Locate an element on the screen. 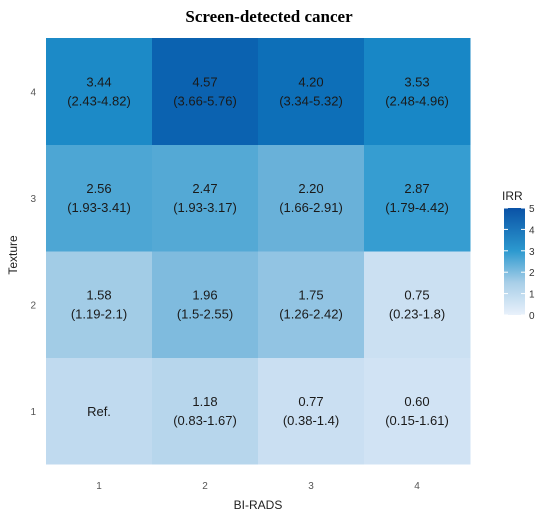 The width and height of the screenshot is (550, 517). cell-ci-label: (1.5-2.55) is located at coordinates (205, 313).